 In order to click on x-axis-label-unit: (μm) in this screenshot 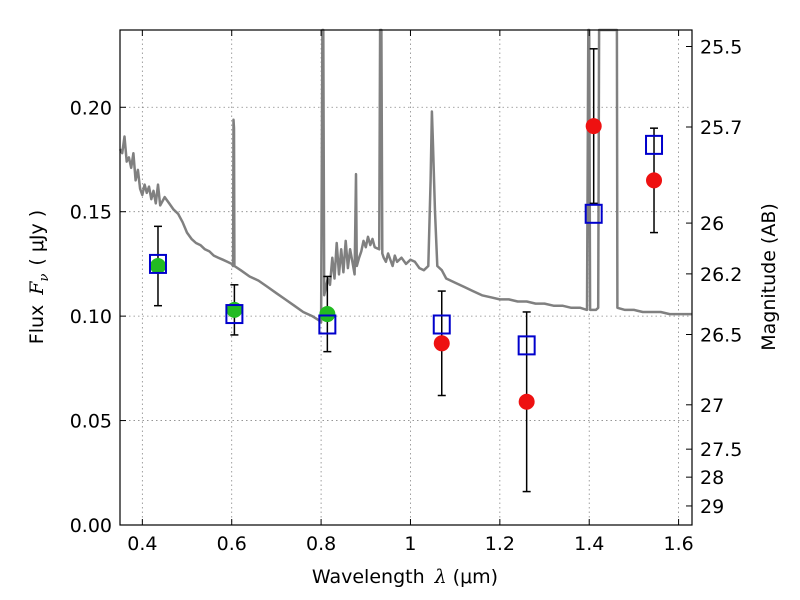, I will do `click(475, 577)`.